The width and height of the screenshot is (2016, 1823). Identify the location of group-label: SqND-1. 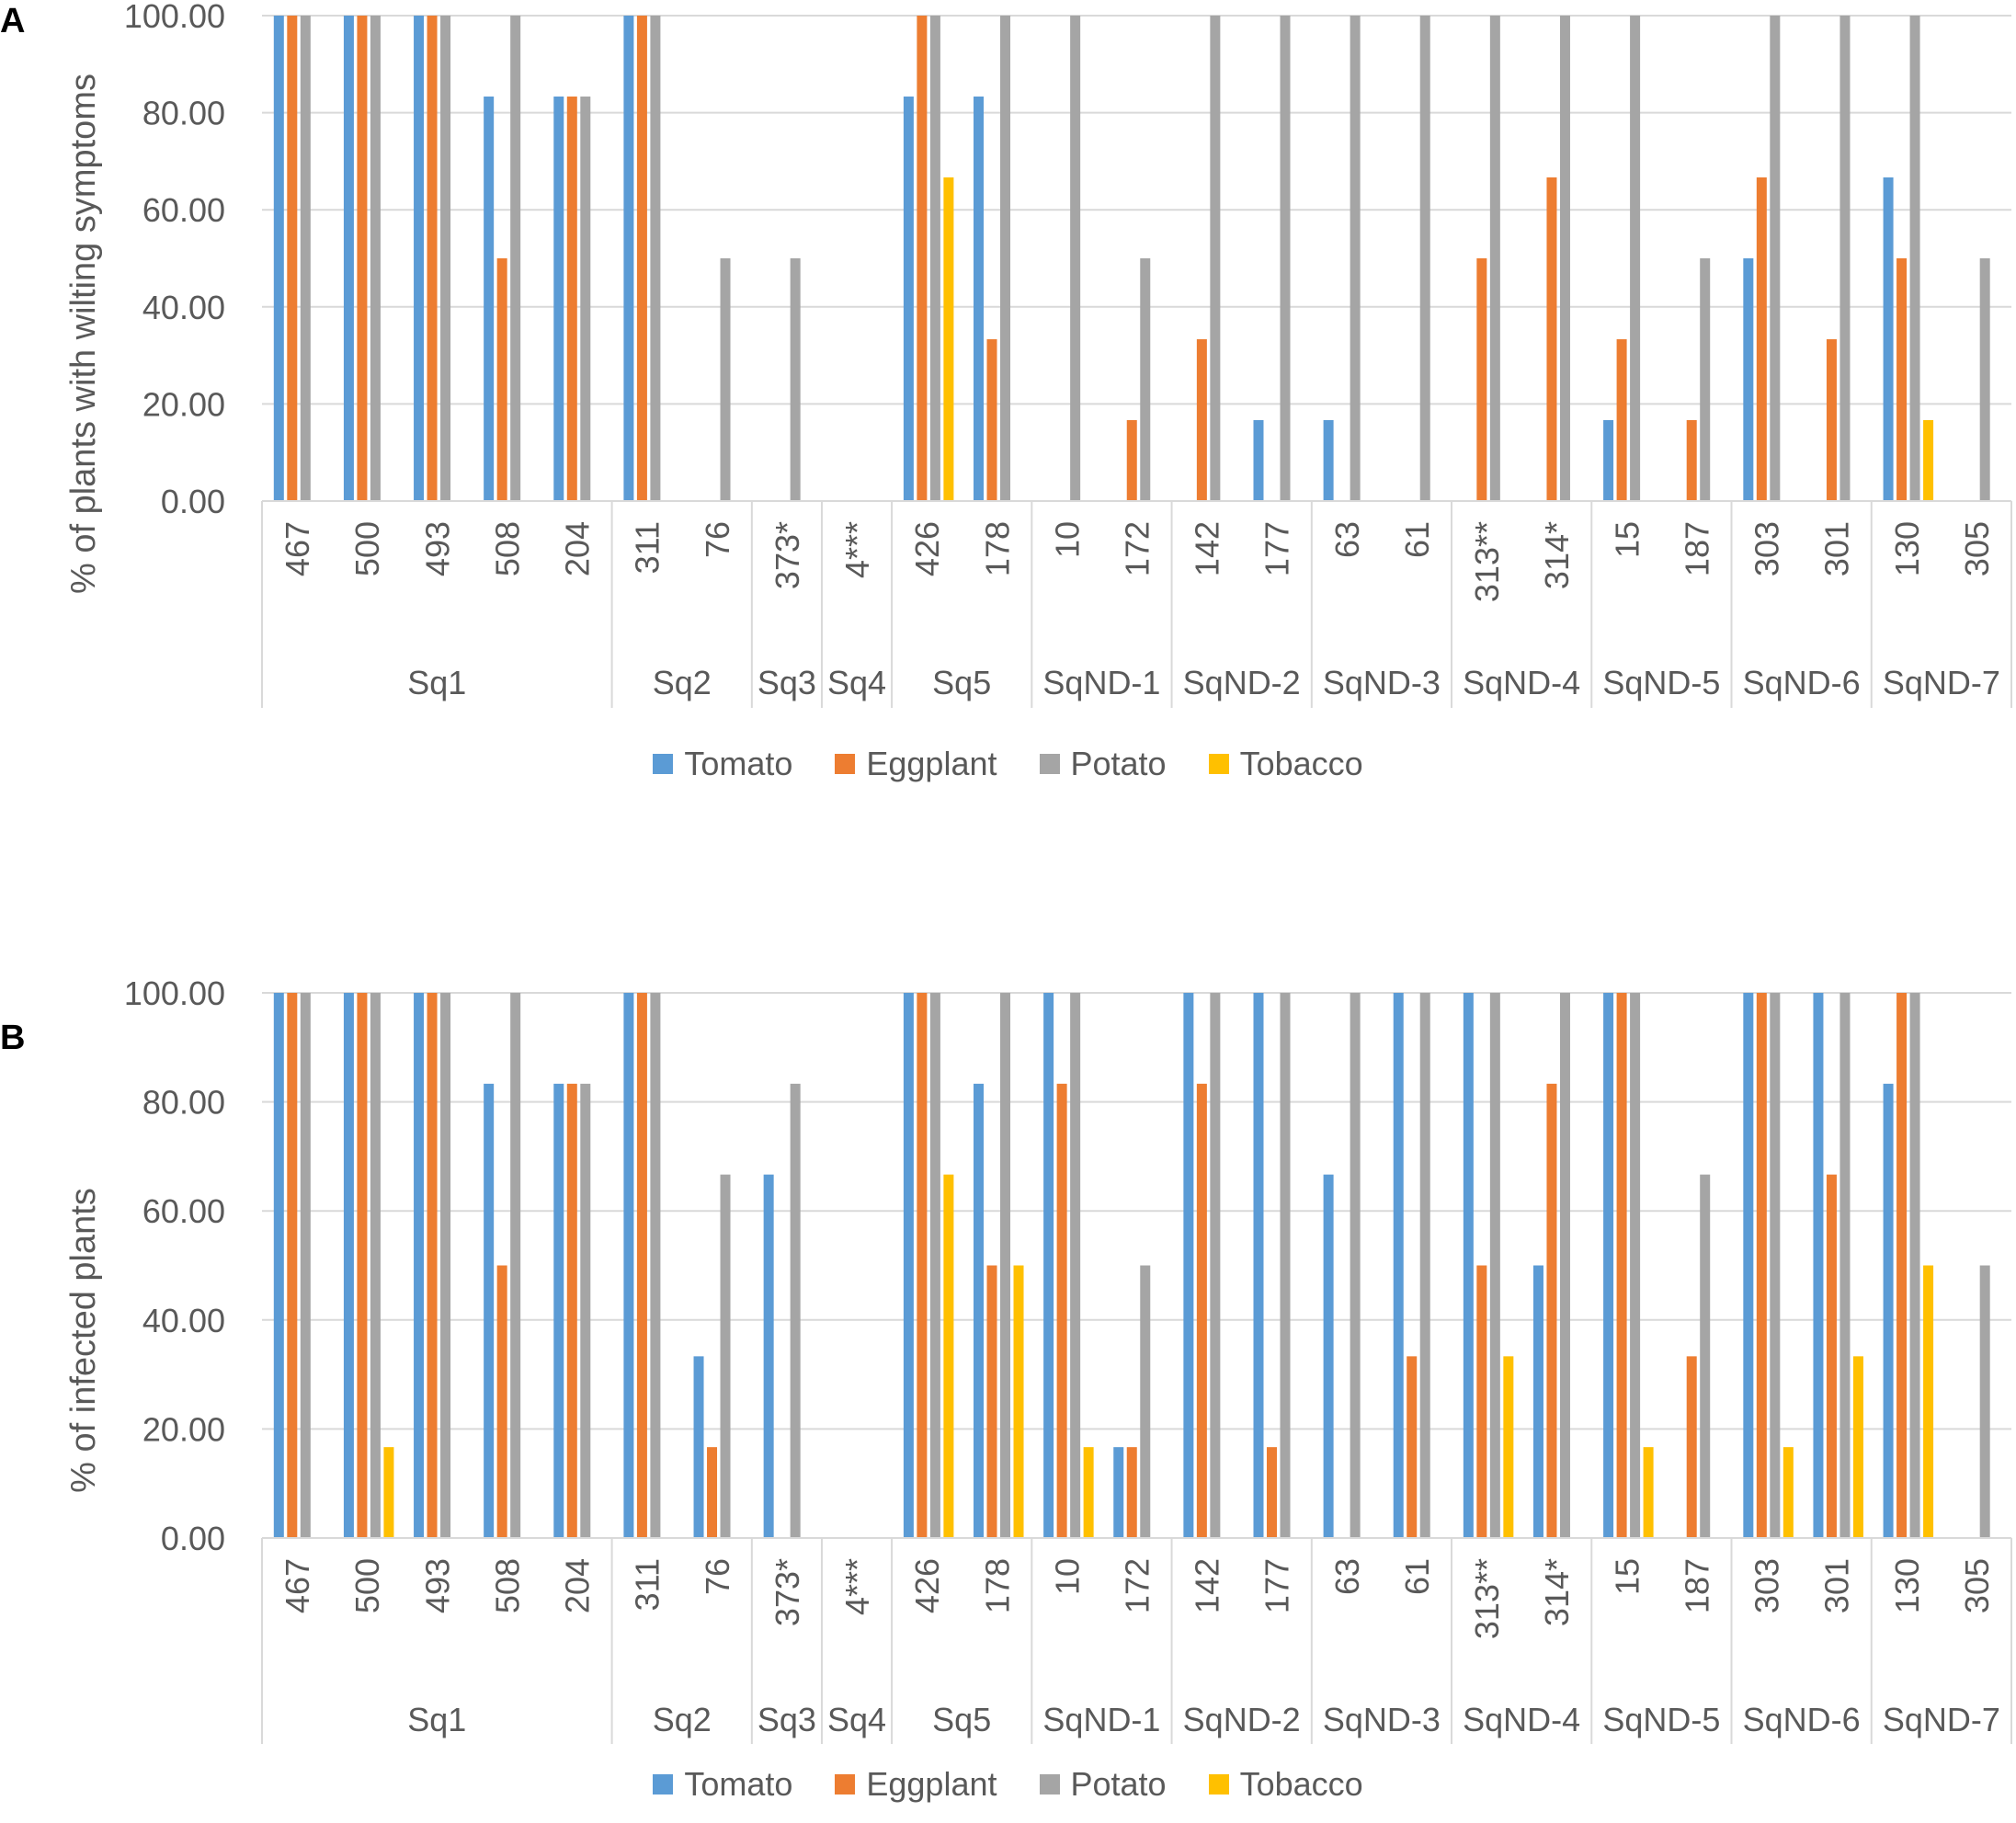
(1101, 682).